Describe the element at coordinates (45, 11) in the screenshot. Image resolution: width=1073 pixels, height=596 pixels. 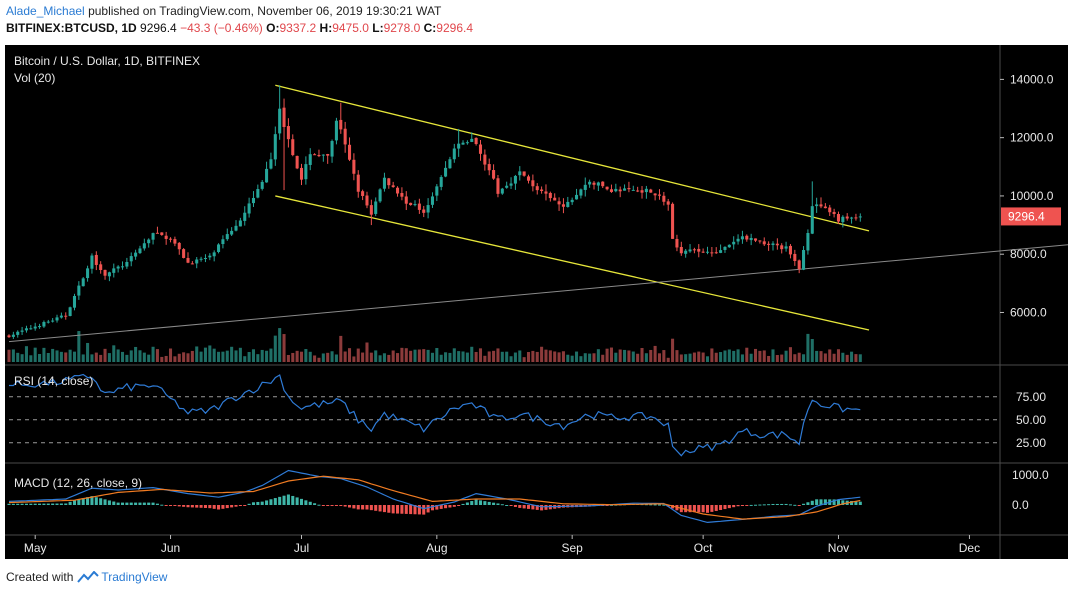
I see `author-link: Alade_Michael` at that location.